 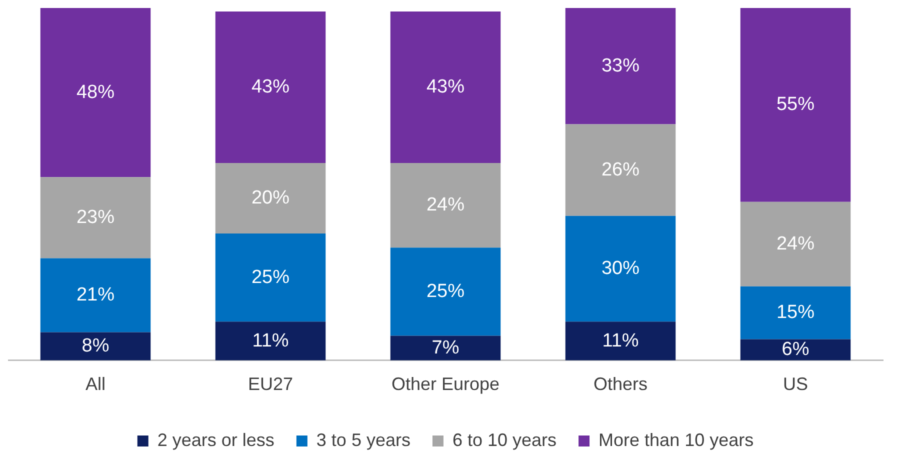 I want to click on data-label: 7%, so click(x=446, y=347).